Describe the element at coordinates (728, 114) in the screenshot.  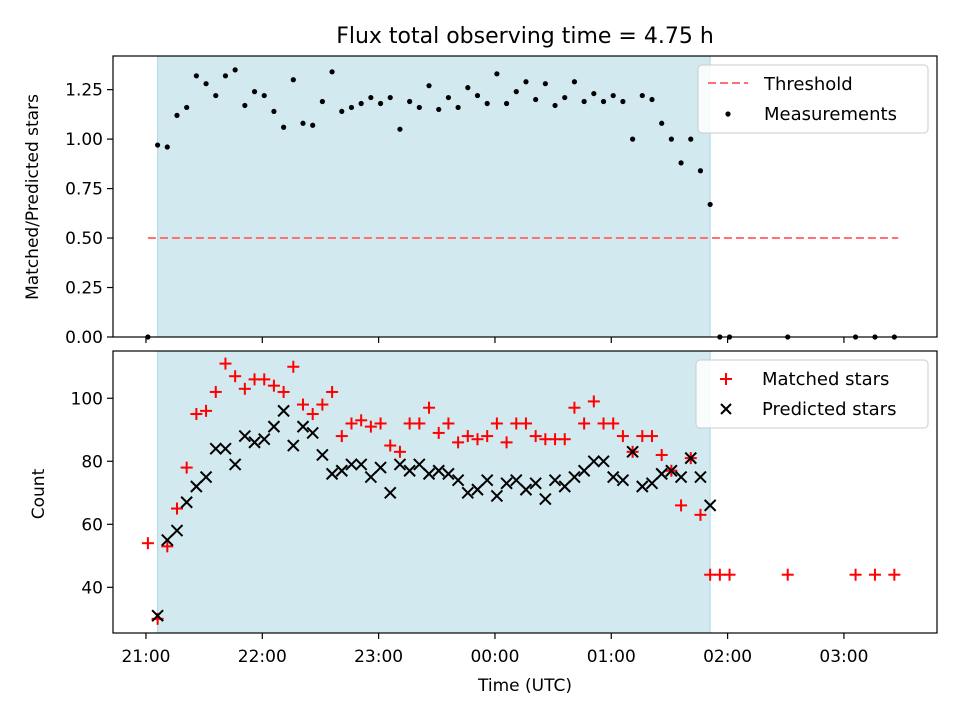
I see `legend-measurements-swatch` at that location.